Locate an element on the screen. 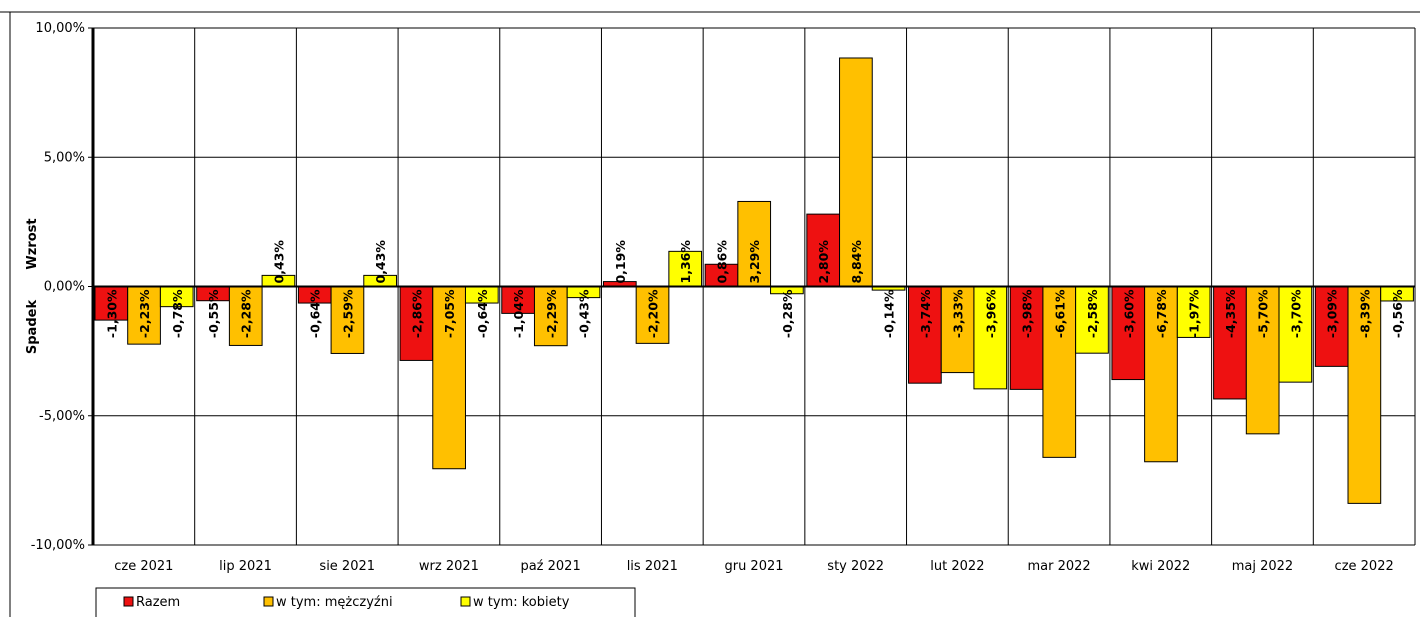 Image resolution: width=1420 pixels, height=617 pixels. data-label: -0,28% is located at coordinates (787, 313).